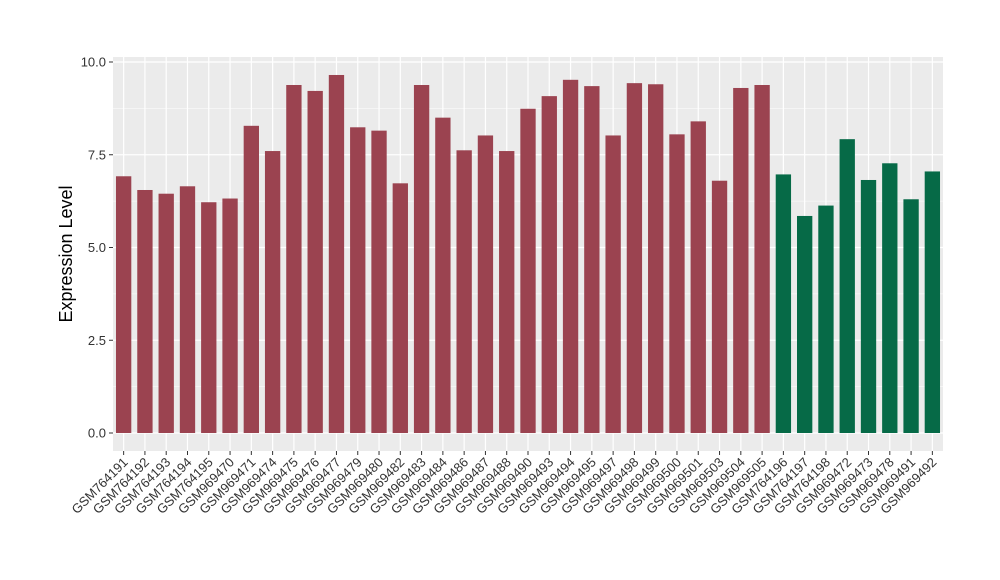 The height and width of the screenshot is (580, 1000). I want to click on bar-GSM764192, so click(145, 311).